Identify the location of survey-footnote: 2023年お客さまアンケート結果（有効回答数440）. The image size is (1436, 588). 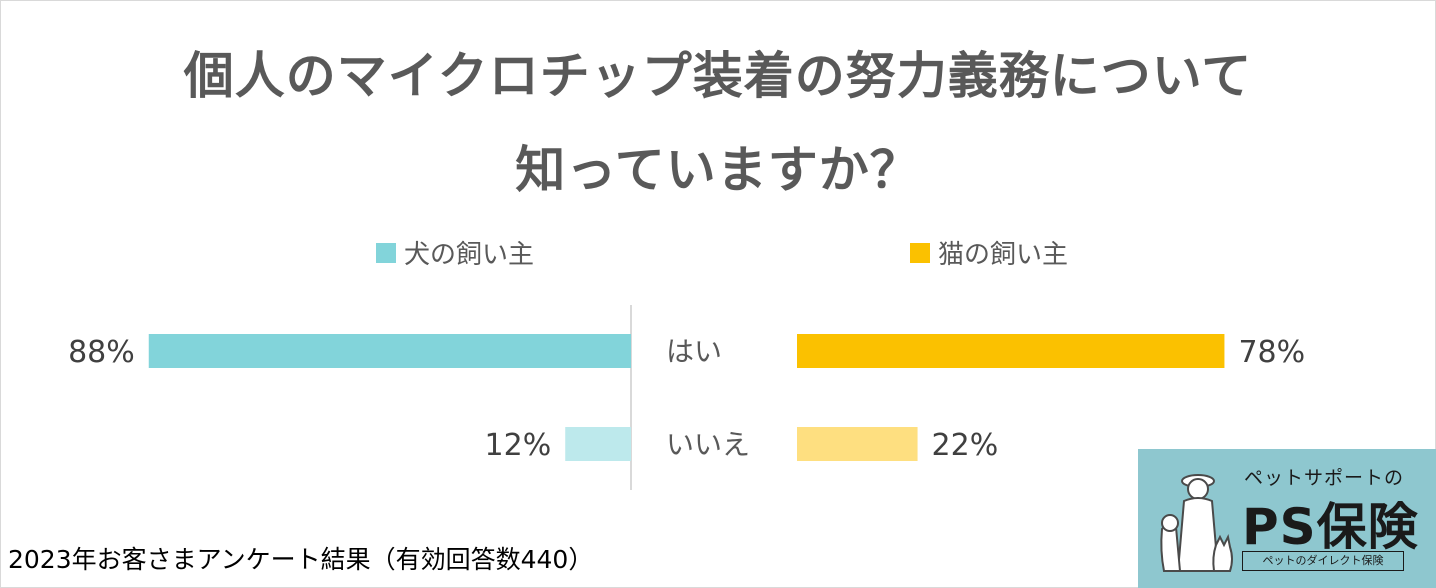
(301, 559).